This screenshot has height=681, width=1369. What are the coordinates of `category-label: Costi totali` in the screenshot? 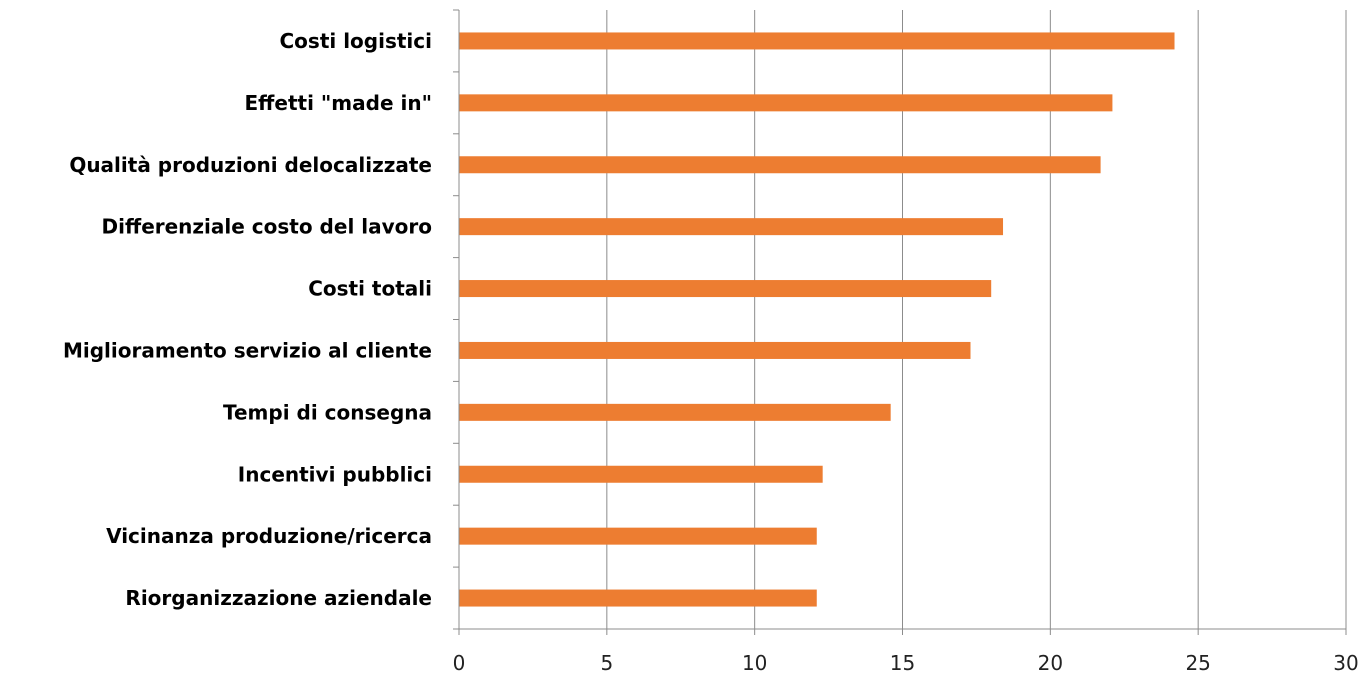 It's located at (370, 289).